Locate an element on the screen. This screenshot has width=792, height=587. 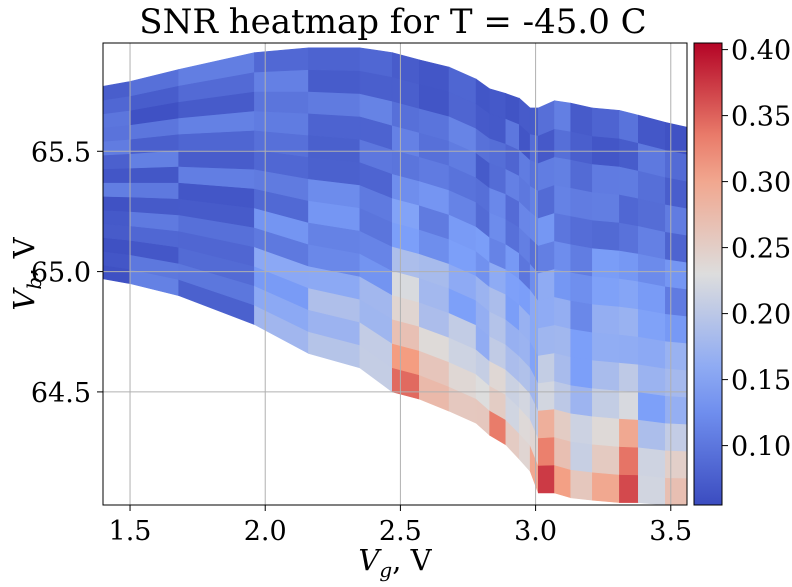
colorbar-tick-label: 0.35 is located at coordinates (761, 117).